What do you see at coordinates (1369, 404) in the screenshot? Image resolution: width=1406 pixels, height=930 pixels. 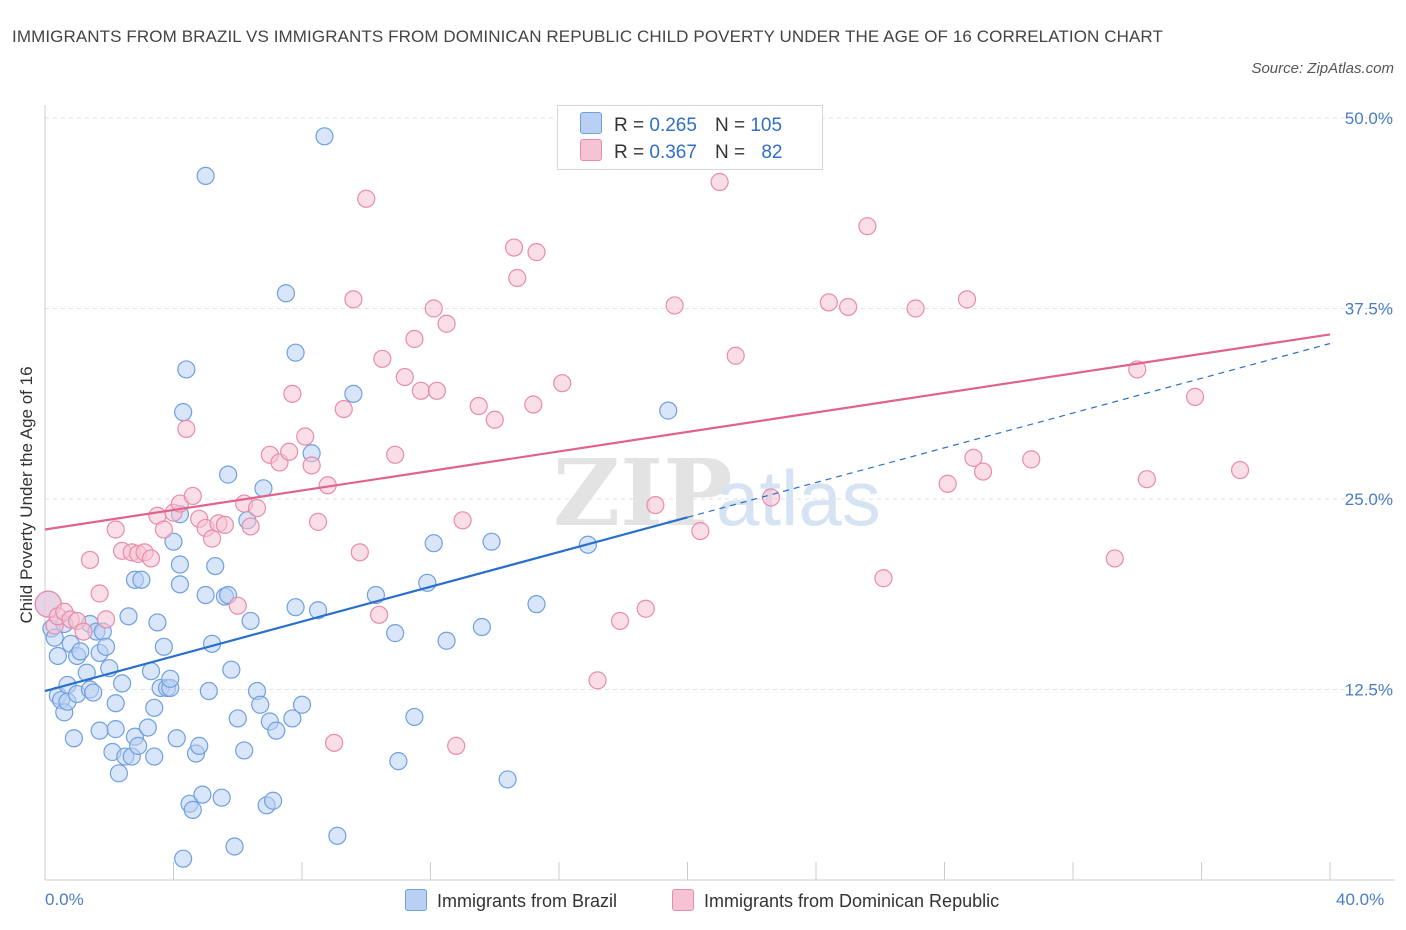 I see `y-tick-labels: 12.5% 25.0% 37.5% 50.0%` at bounding box center [1369, 404].